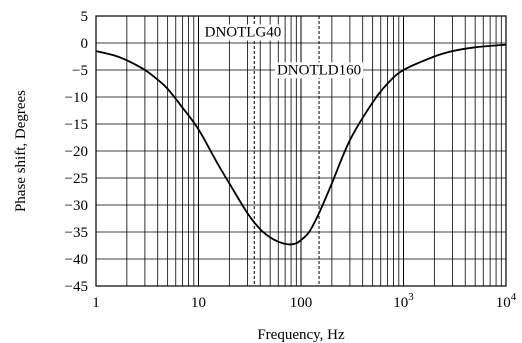  What do you see at coordinates (506, 301) in the screenshot?
I see `x-tick-label: 10⁴` at bounding box center [506, 301].